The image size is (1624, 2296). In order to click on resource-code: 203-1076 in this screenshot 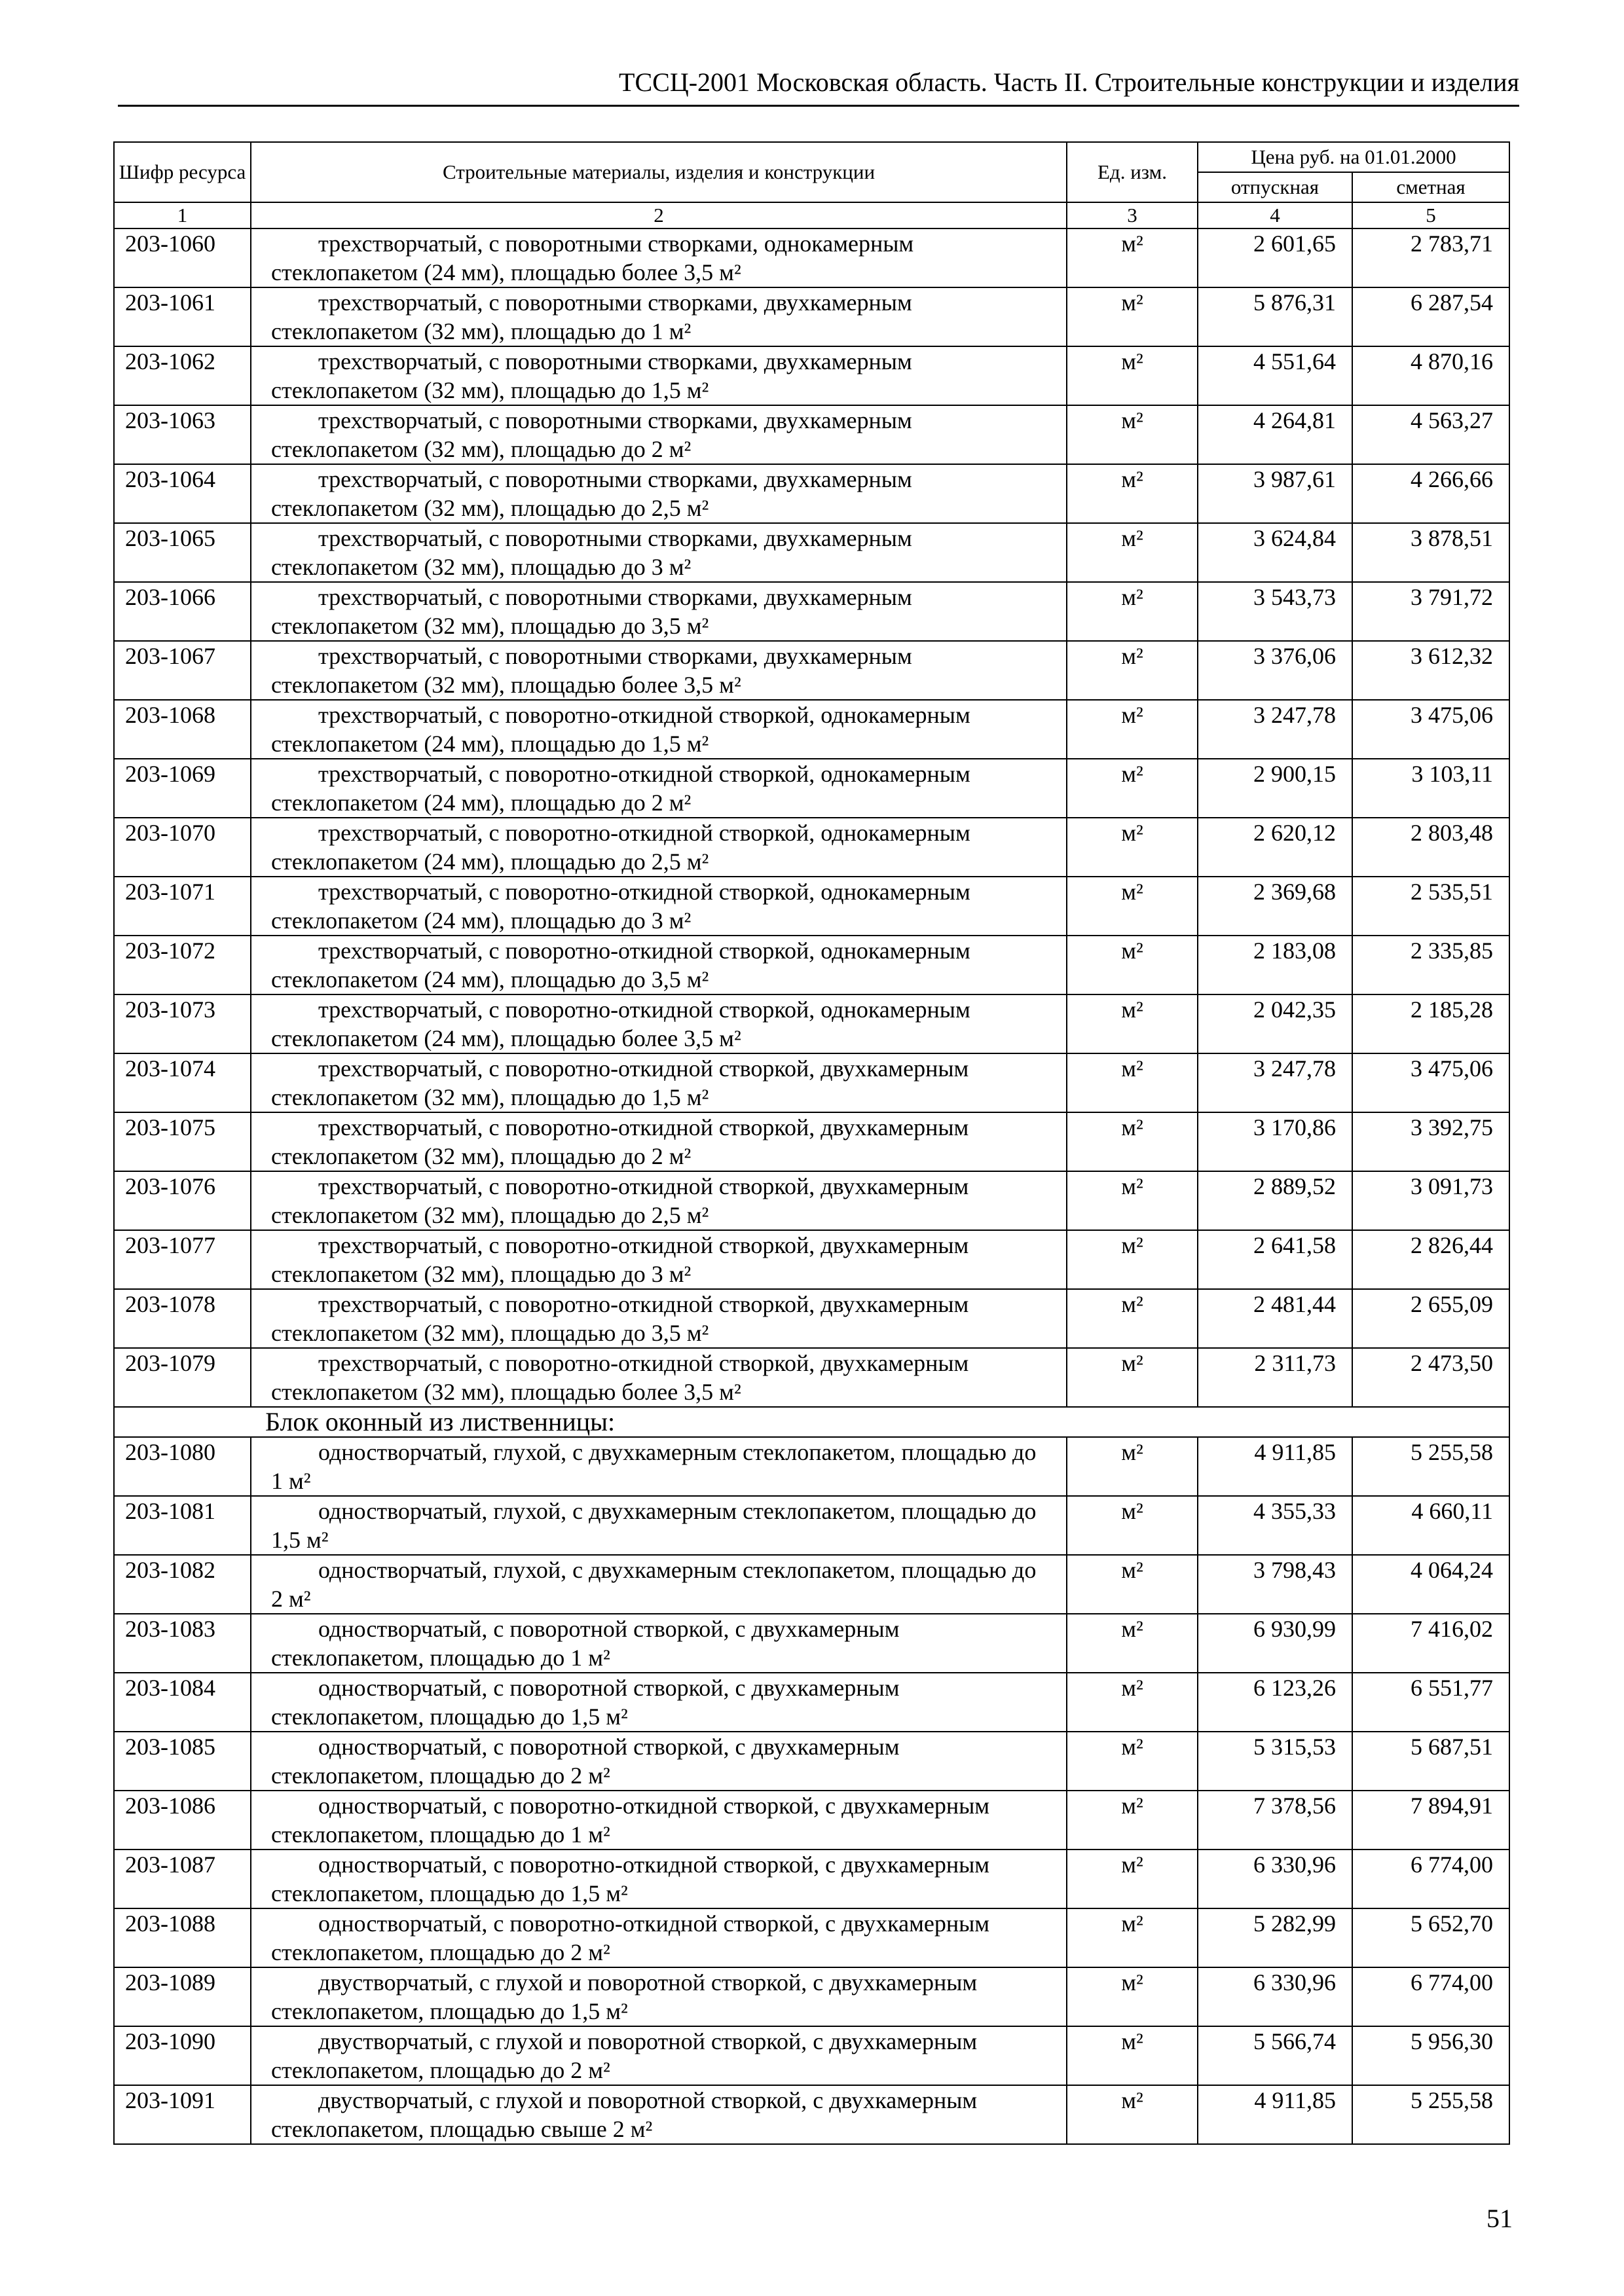, I will do `click(182, 1201)`.